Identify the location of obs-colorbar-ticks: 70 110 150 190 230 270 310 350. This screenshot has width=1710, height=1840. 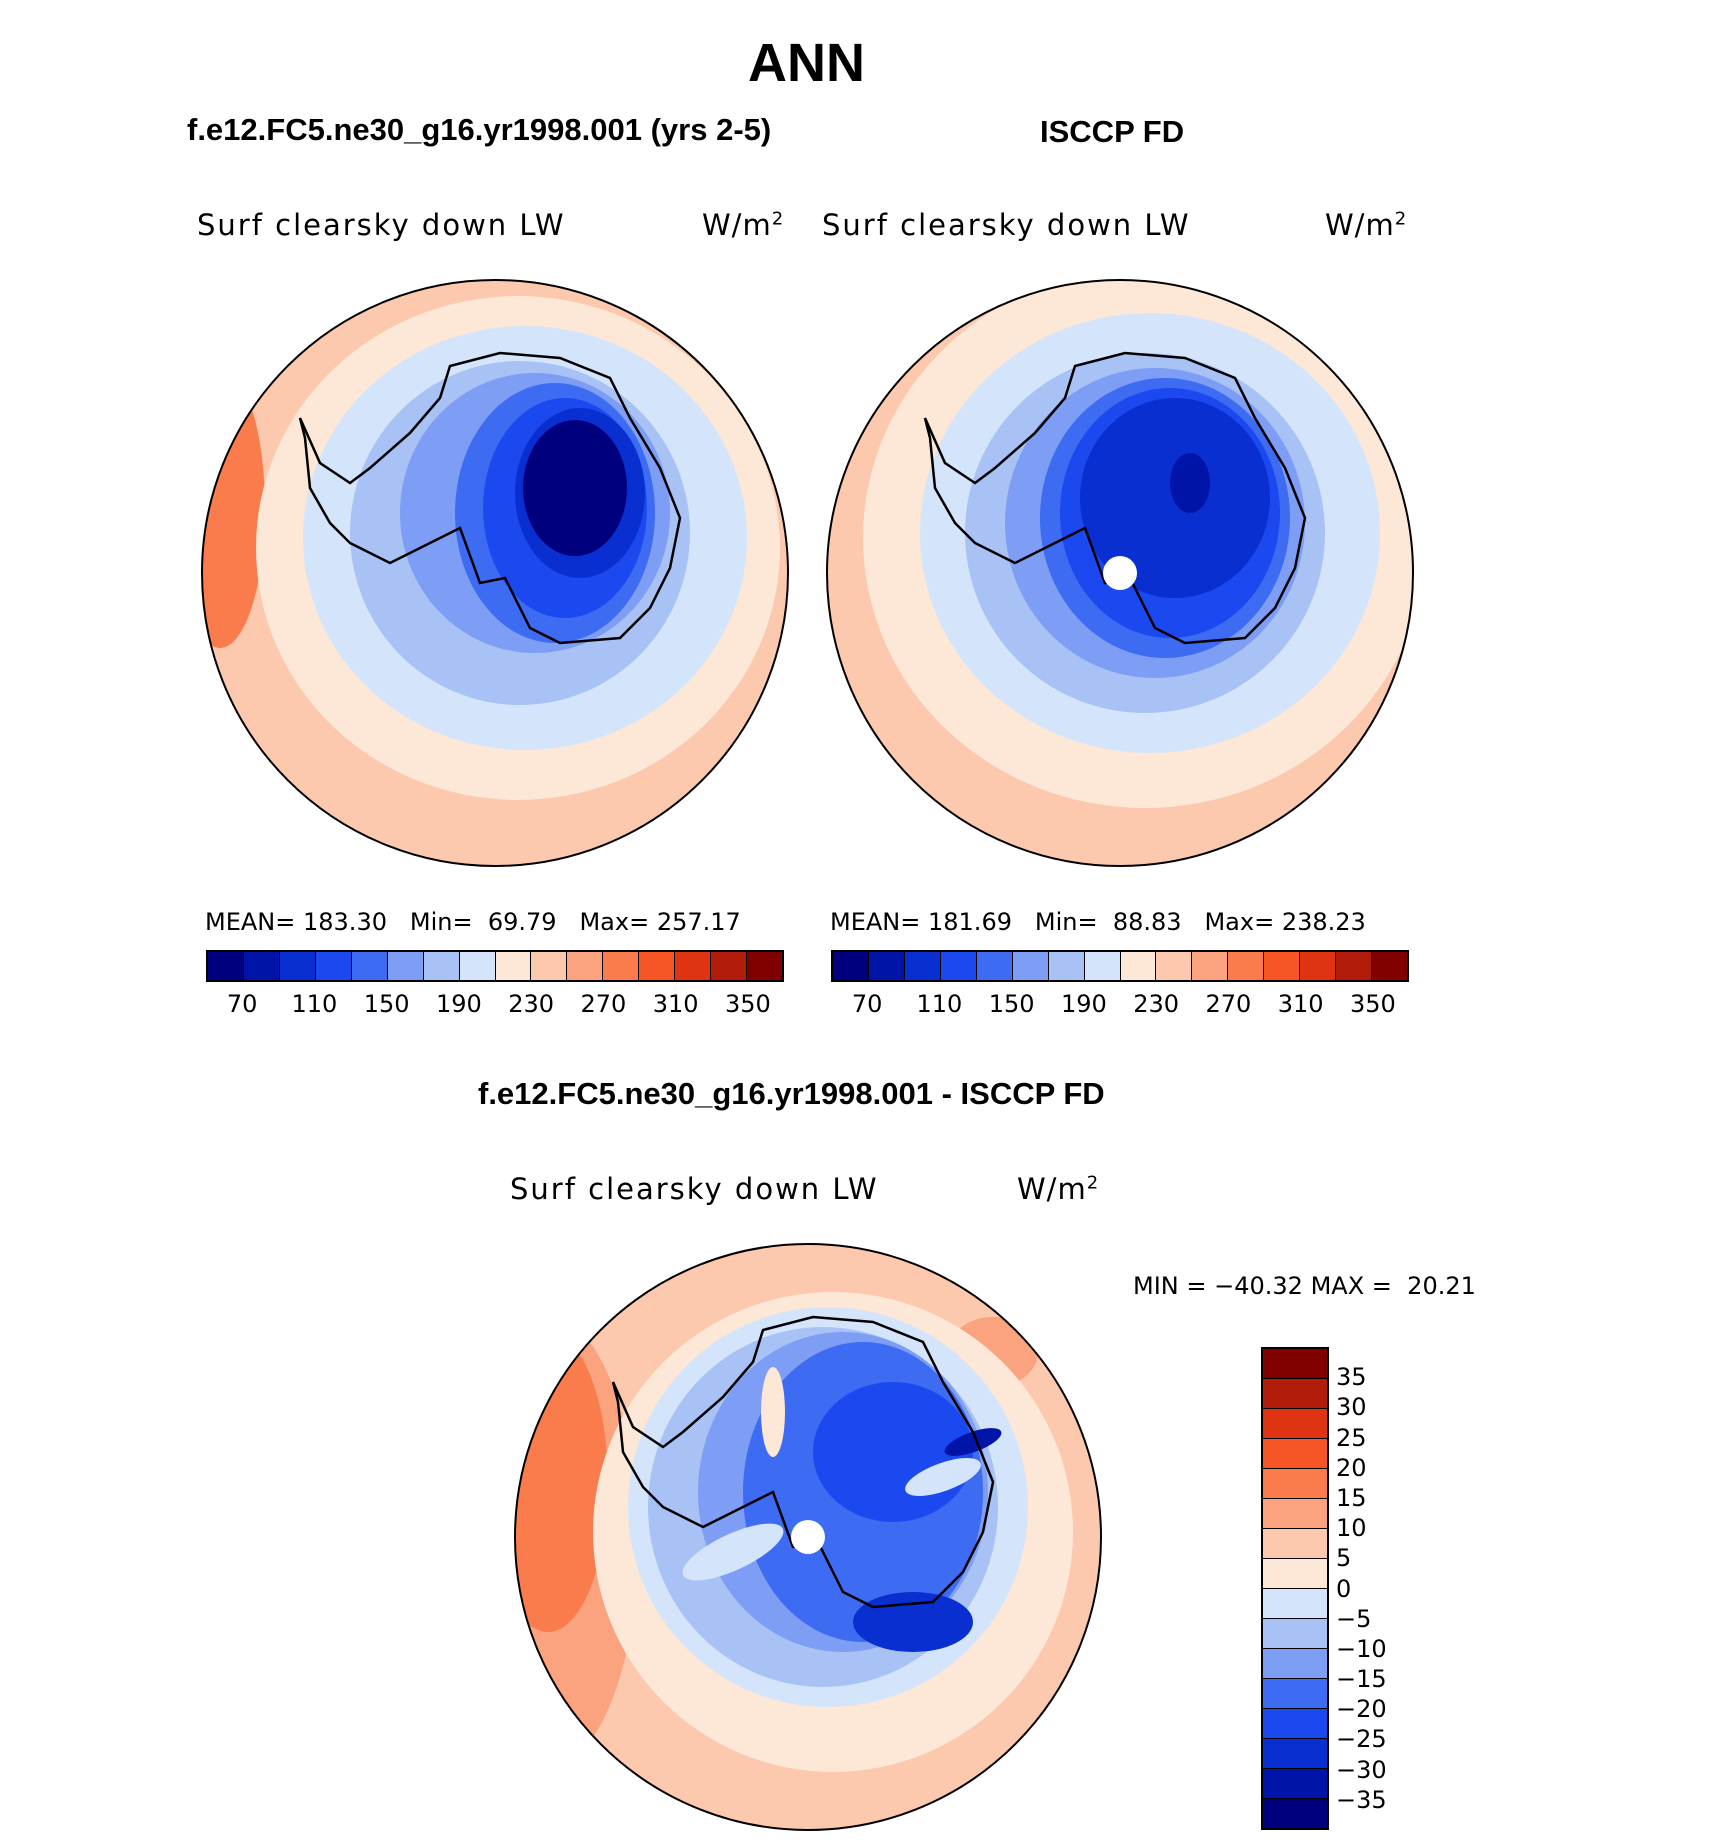
(1120, 1005).